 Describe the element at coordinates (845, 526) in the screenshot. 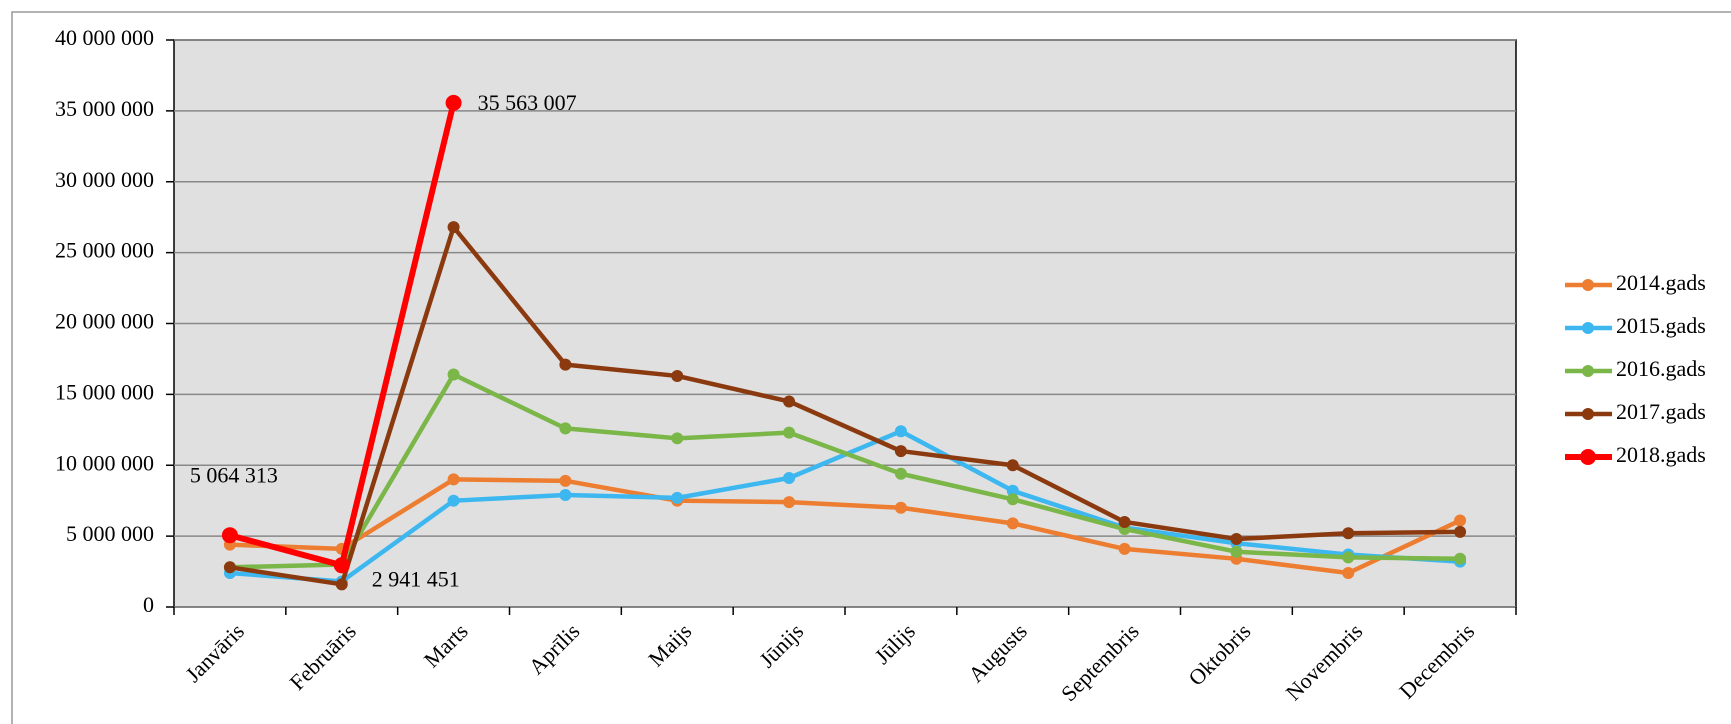

I see `series-line` at that location.